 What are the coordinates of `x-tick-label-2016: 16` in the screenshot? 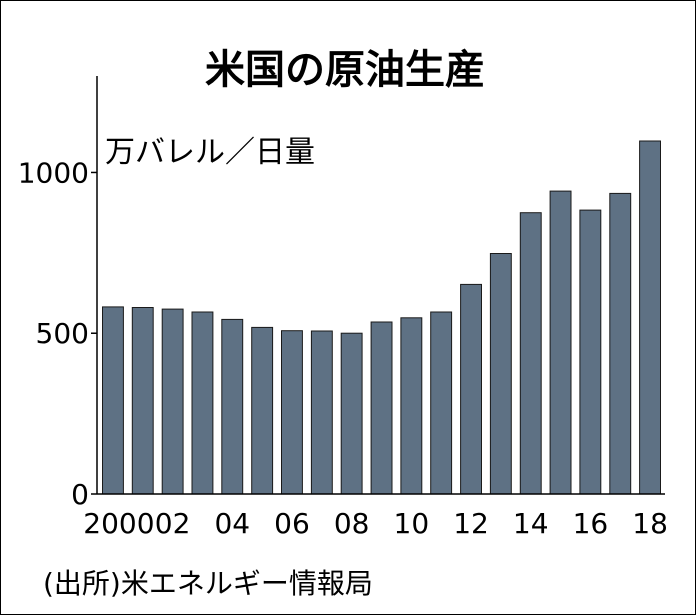 It's located at (591, 523).